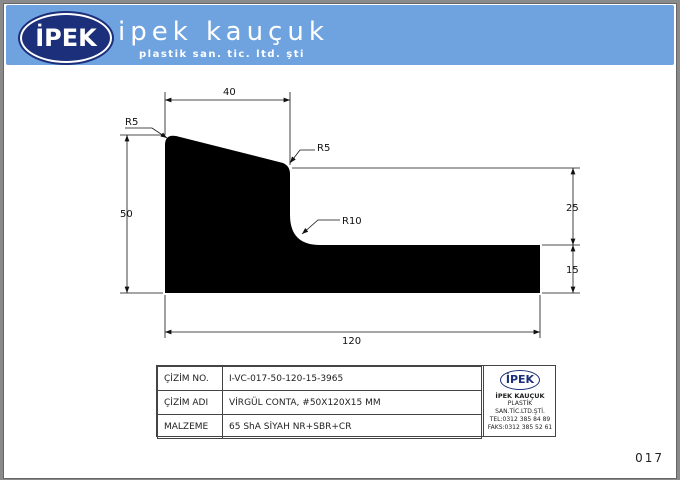 This screenshot has height=480, width=680. What do you see at coordinates (66, 38) in the screenshot?
I see `company-logo: İPEK` at bounding box center [66, 38].